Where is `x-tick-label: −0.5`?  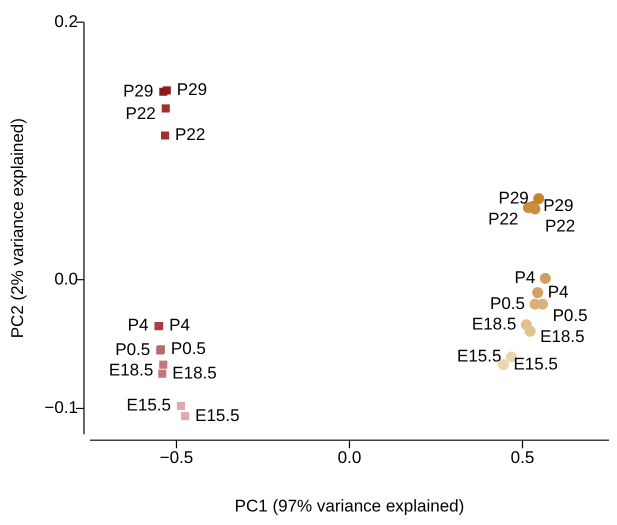 x-tick-label: −0.5 is located at coordinates (177, 458).